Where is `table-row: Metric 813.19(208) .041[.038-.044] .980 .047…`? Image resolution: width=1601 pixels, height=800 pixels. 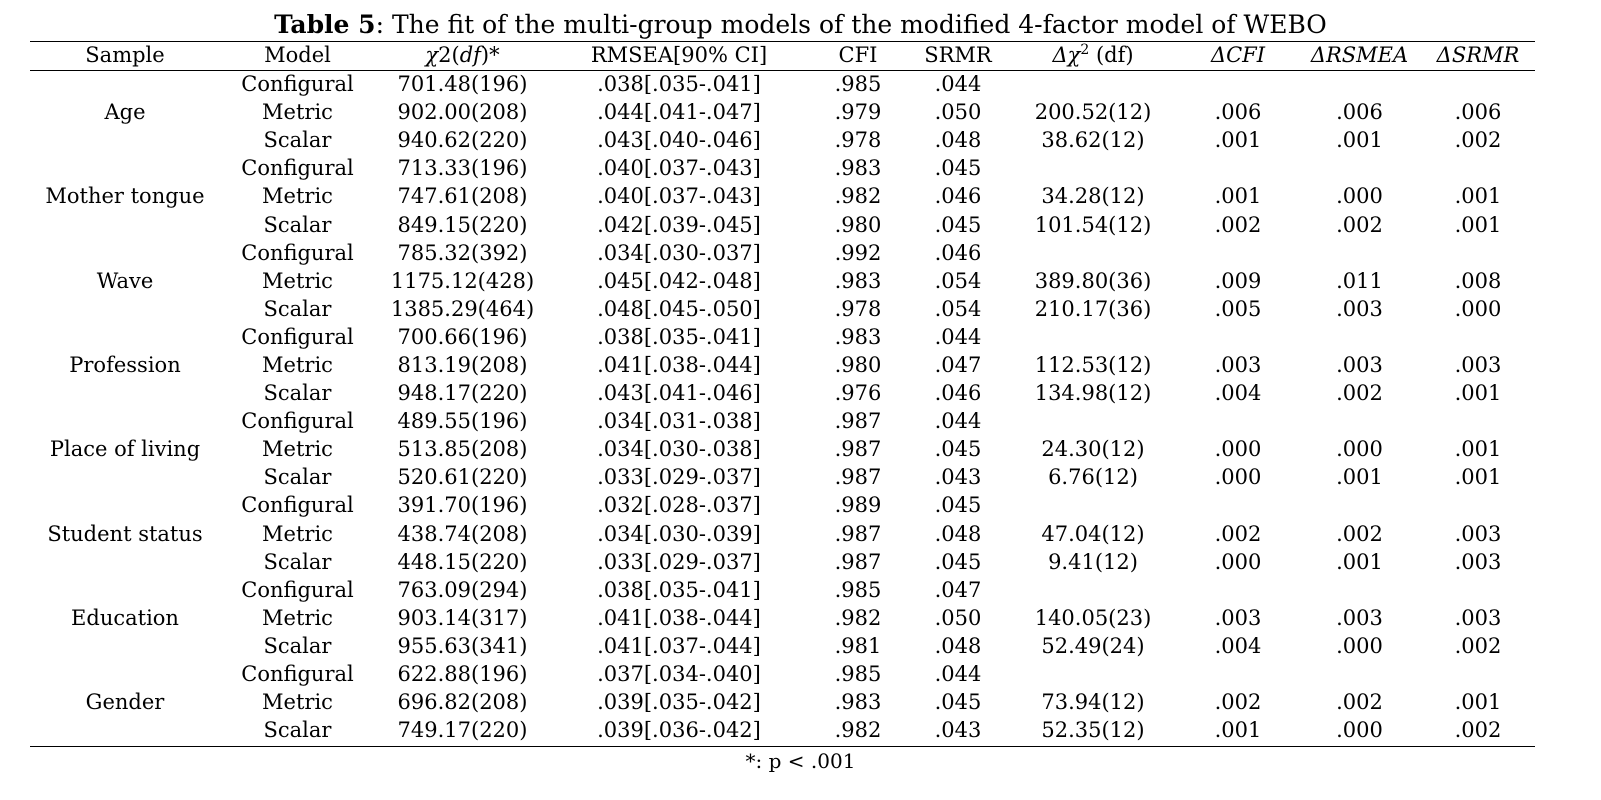 table-row: Metric 813.19(208) .041[.038-.044] .980 .047… is located at coordinates (782, 365).